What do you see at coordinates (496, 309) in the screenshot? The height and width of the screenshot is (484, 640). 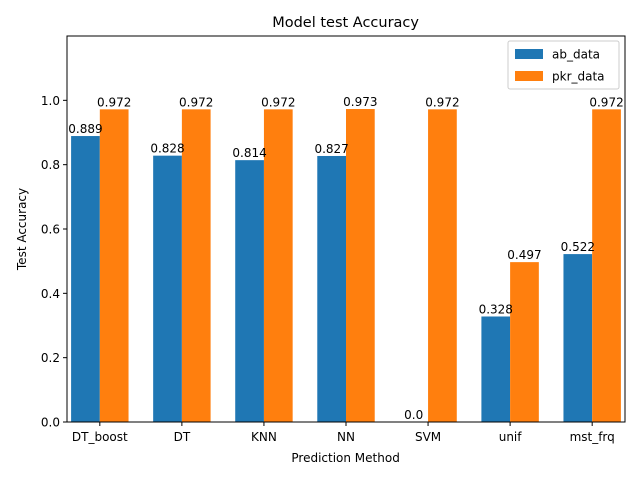 I see `value-label-ab_data-unif: 0.328` at bounding box center [496, 309].